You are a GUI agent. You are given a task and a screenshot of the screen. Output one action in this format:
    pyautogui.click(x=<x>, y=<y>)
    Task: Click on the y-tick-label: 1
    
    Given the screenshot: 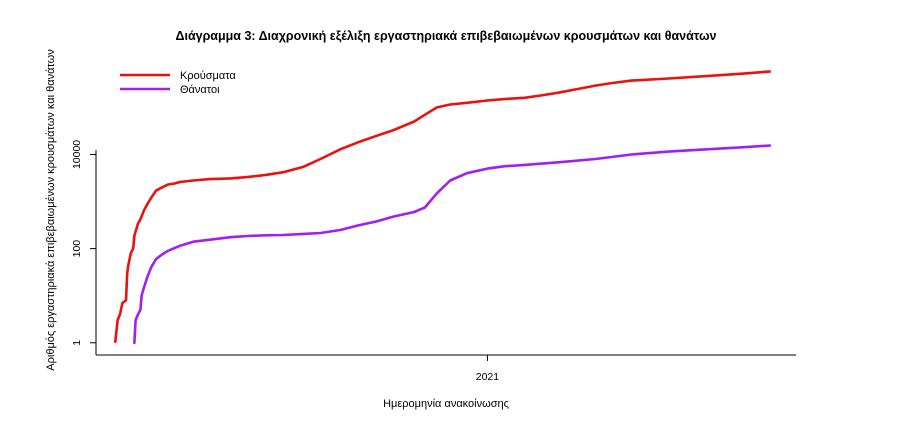 What is the action you would take?
    pyautogui.click(x=77, y=343)
    